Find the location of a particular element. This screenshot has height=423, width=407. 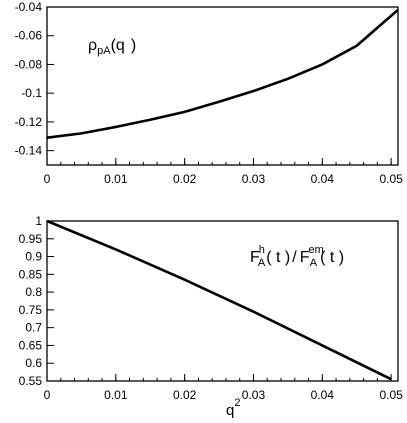

top-x-tick-label: 0.04 is located at coordinates (323, 179).